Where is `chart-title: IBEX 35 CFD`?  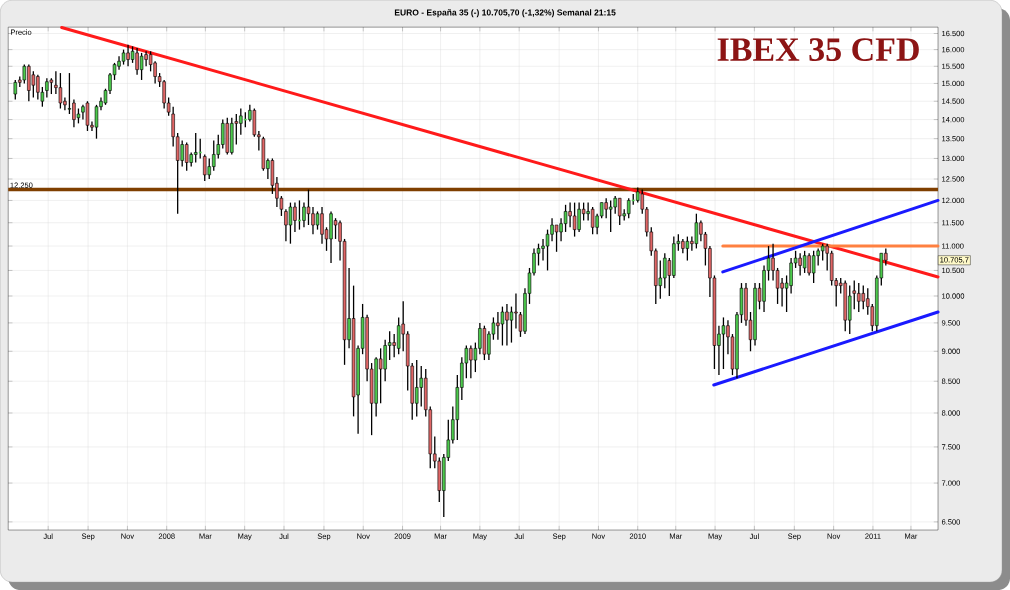
chart-title: IBEX 35 CFD is located at coordinates (818, 50).